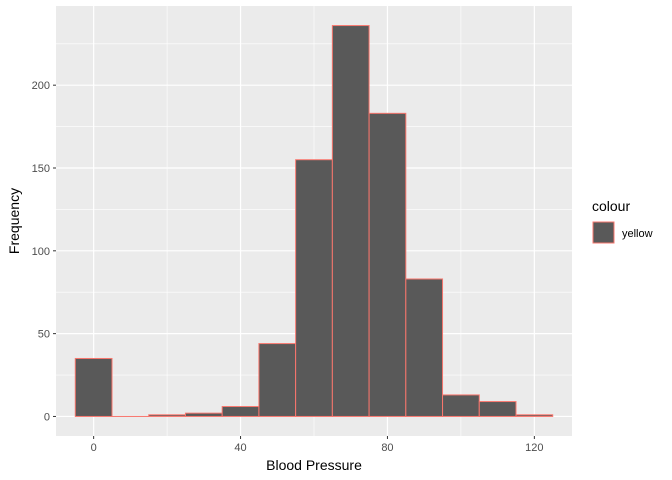 The image size is (672, 480). What do you see at coordinates (622, 221) in the screenshot?
I see `legend: colour yellow` at bounding box center [622, 221].